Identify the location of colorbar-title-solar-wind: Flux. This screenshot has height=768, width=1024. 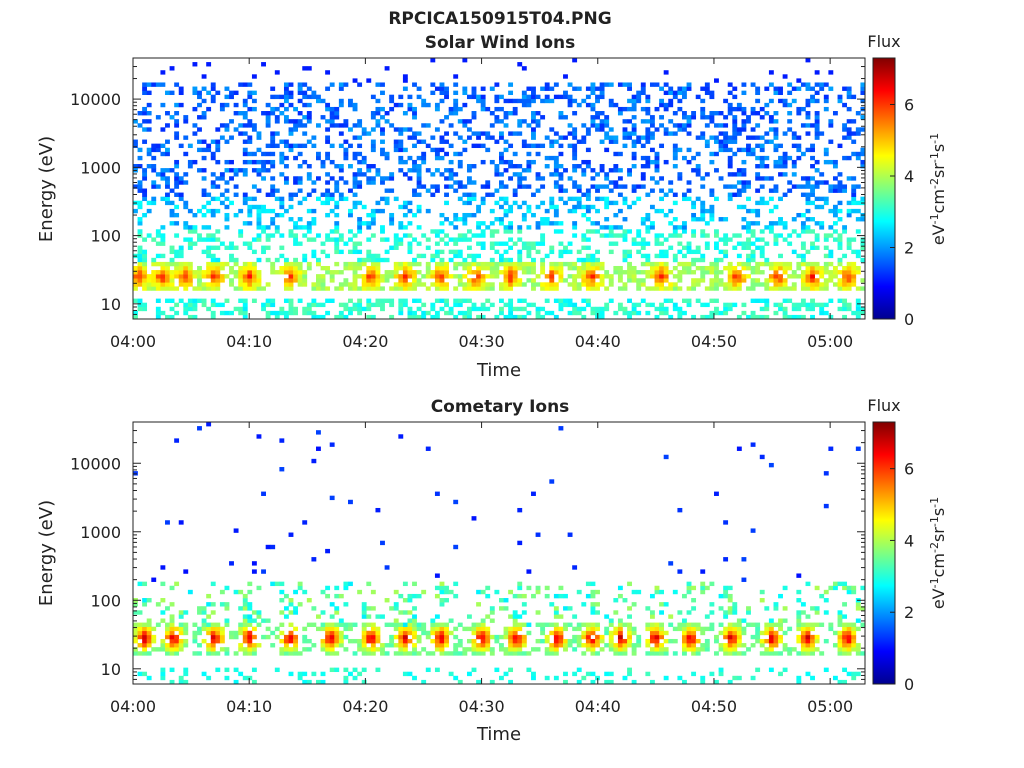
(883, 41).